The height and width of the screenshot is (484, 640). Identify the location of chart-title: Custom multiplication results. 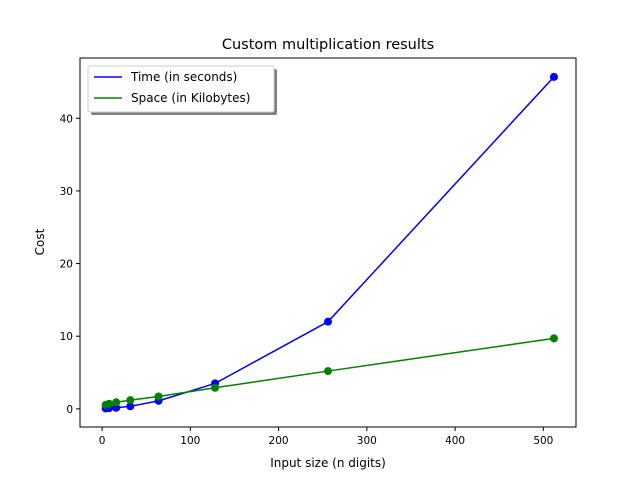
(328, 45).